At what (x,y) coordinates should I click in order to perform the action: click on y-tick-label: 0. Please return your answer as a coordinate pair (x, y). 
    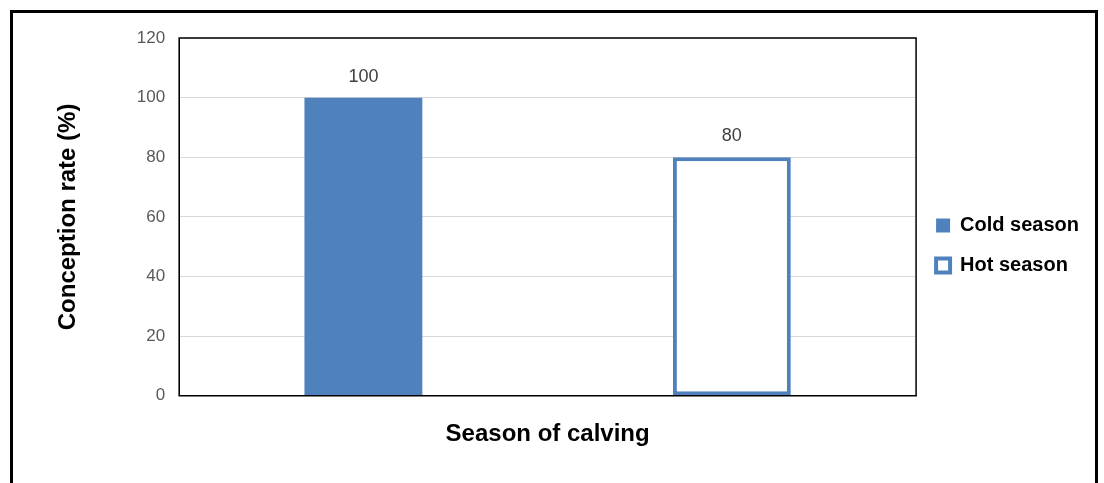
    Looking at the image, I should click on (160, 395).